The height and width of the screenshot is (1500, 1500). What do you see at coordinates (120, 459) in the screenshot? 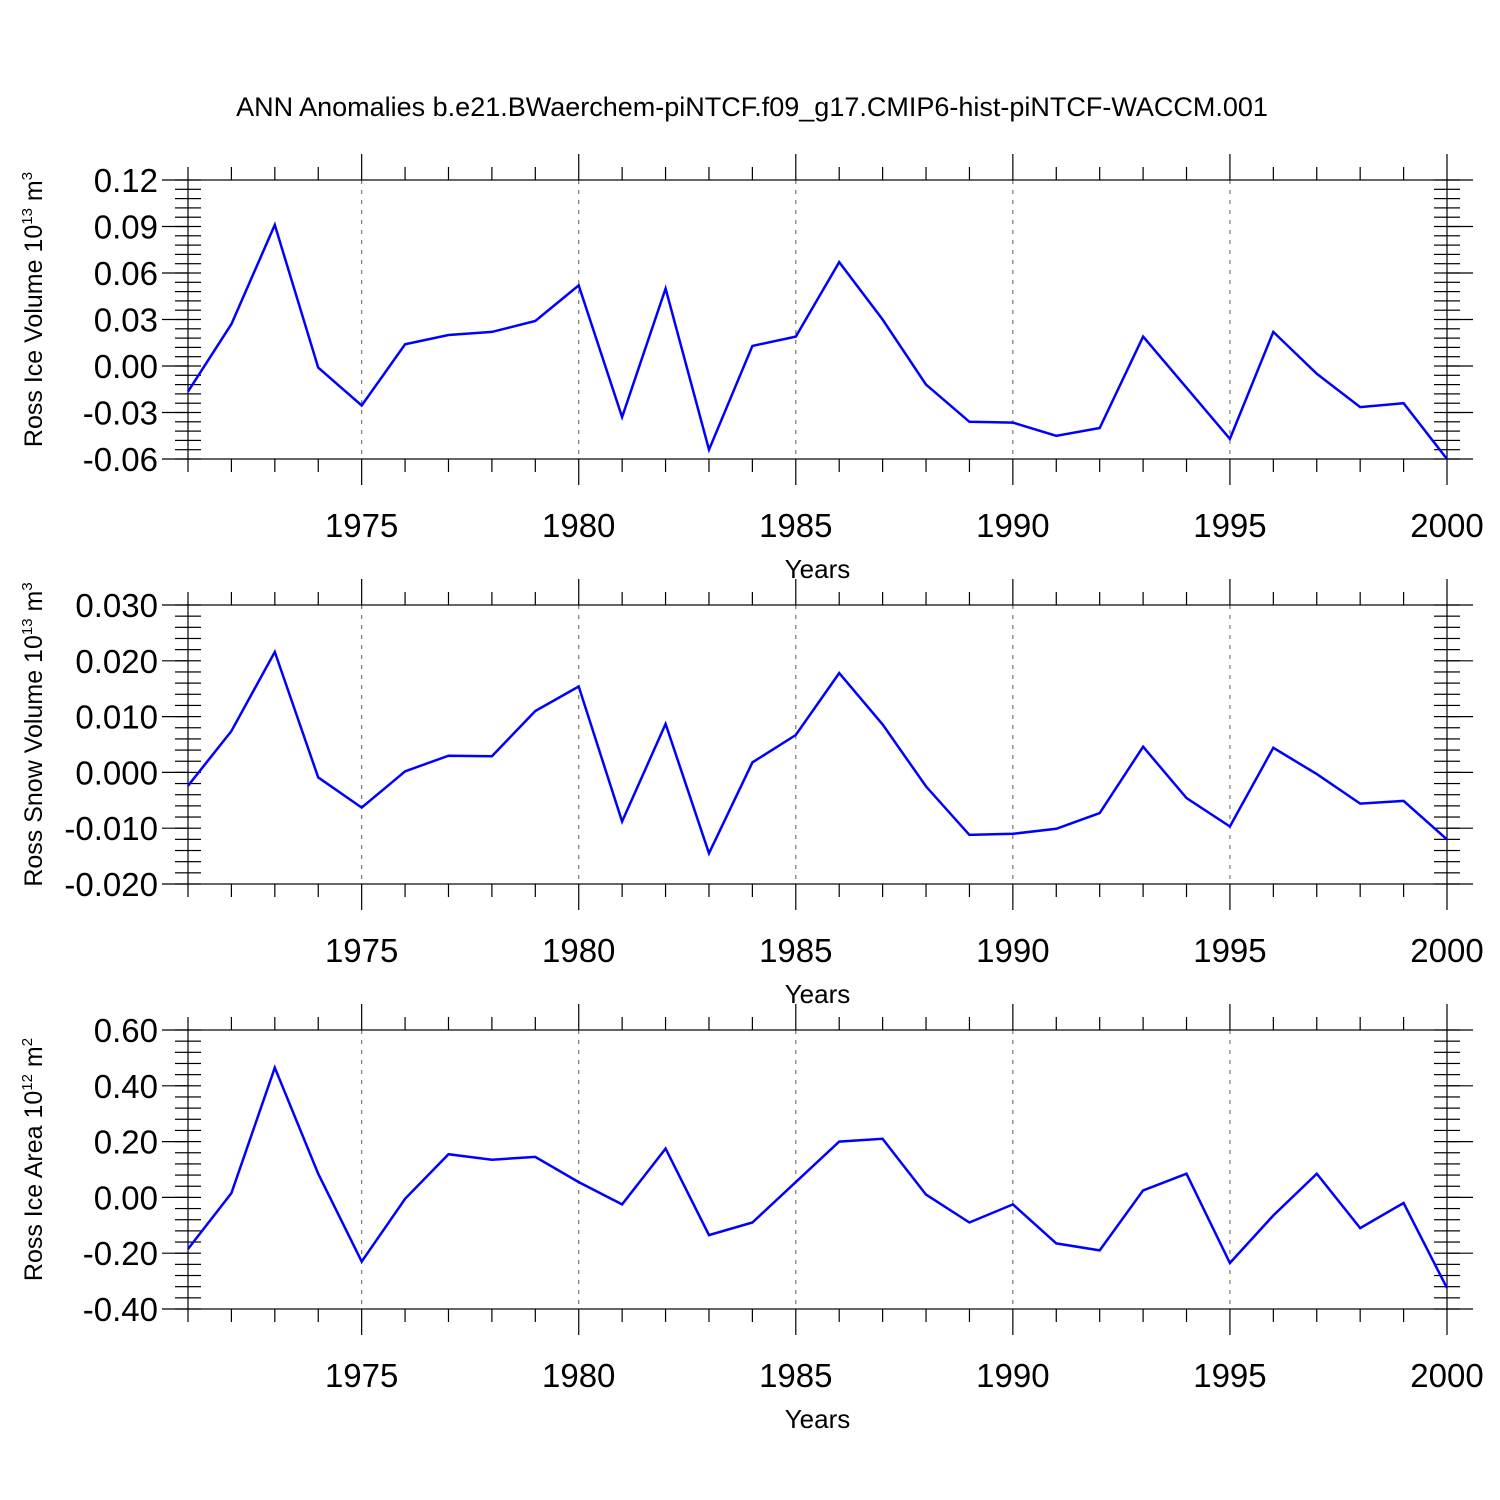
I see `y-tick-label: -0.06` at bounding box center [120, 459].